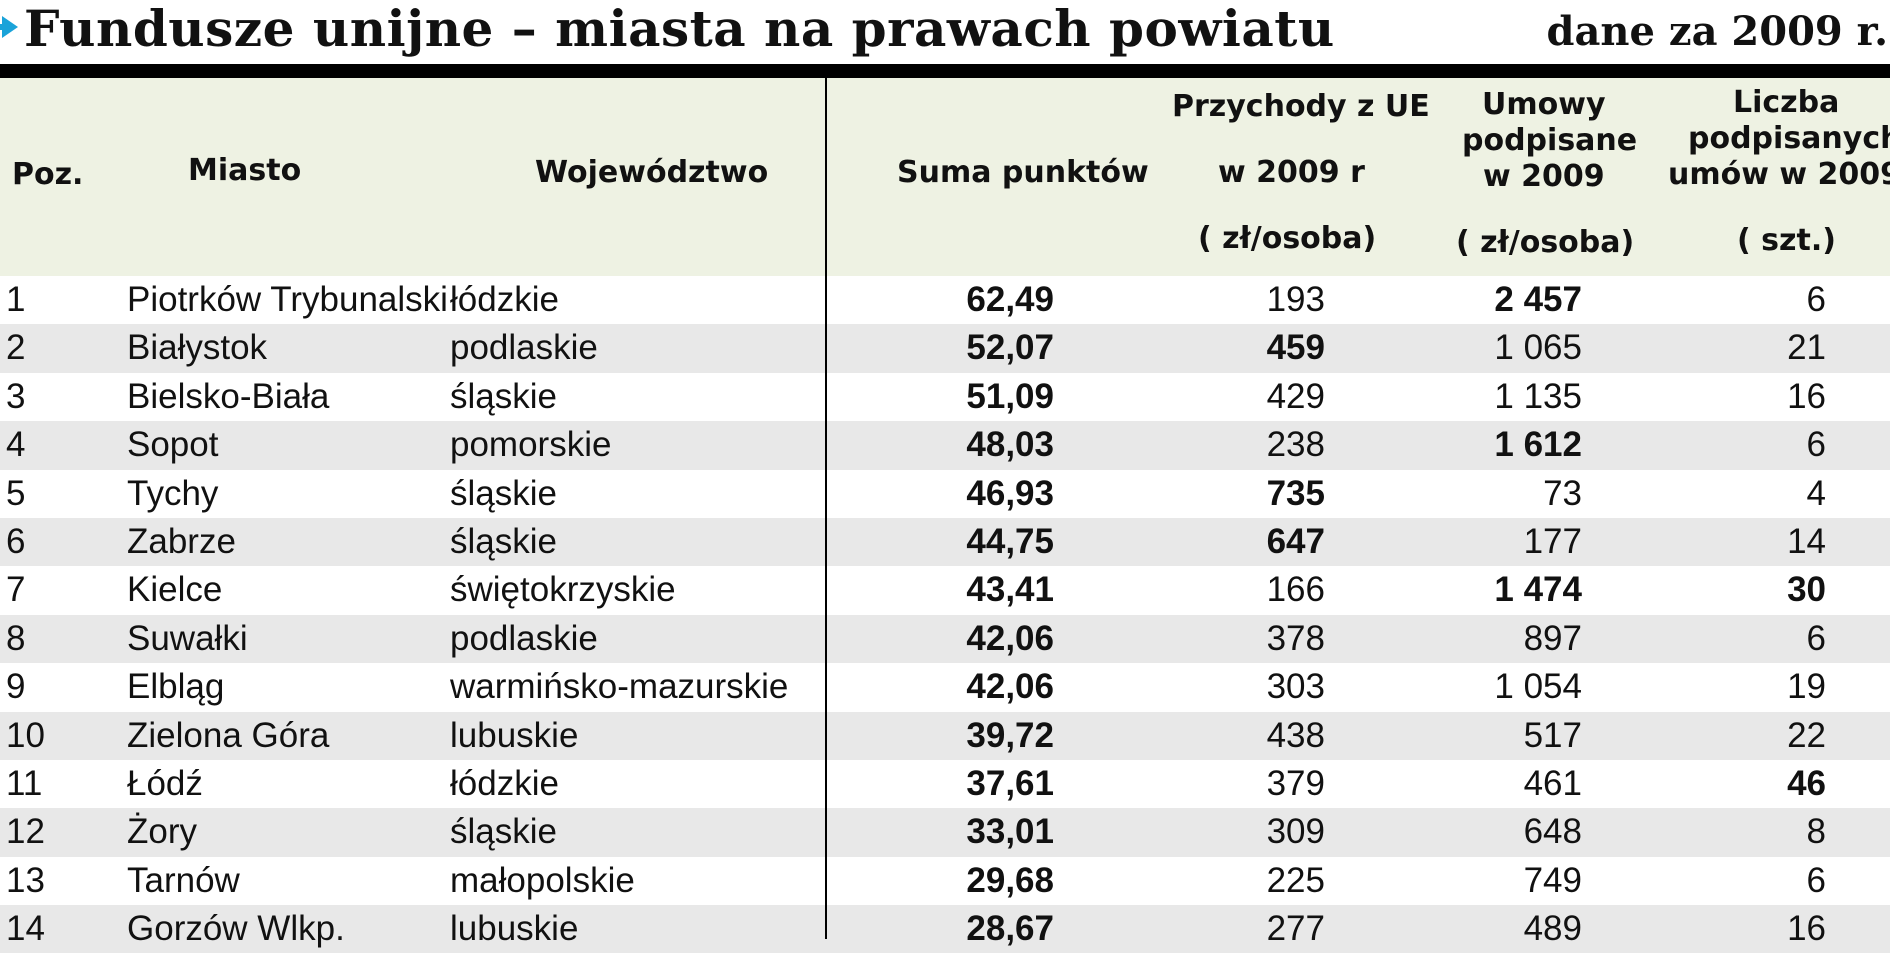 The width and height of the screenshot is (1890, 953). What do you see at coordinates (1010, 299) in the screenshot?
I see `cell-suma: 62,49` at bounding box center [1010, 299].